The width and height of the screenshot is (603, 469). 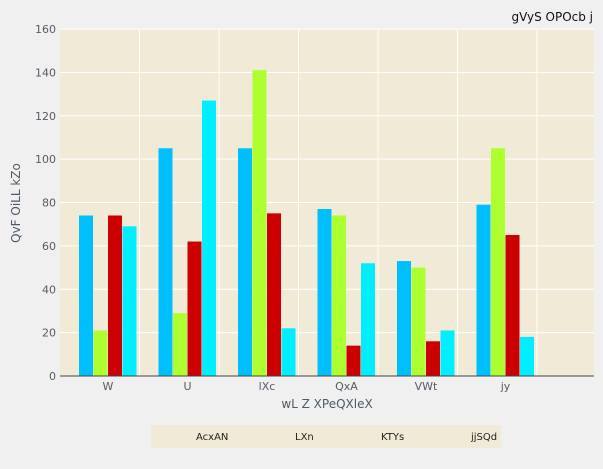 I want to click on bar-jjSQd-QxA, so click(x=368, y=319).